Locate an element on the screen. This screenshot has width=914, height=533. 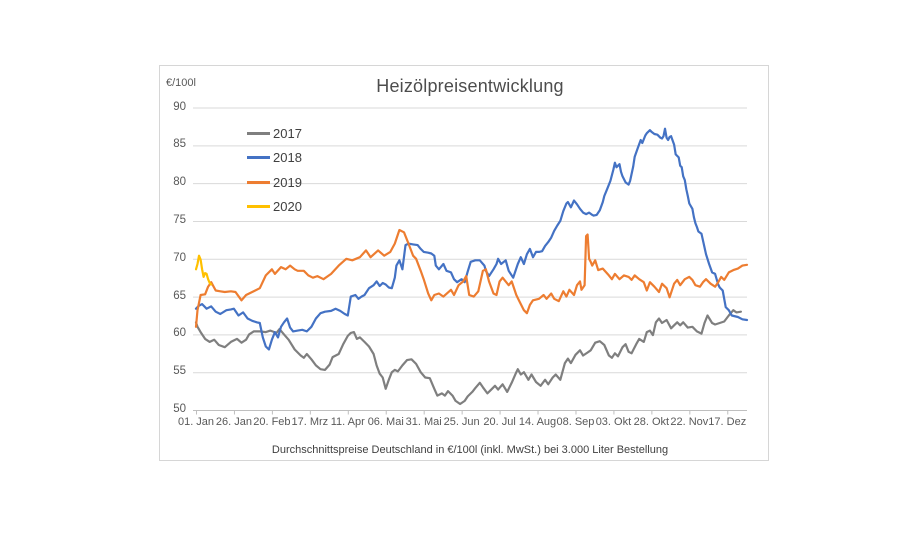
legend-label-2018: 2018 is located at coordinates (287, 158).